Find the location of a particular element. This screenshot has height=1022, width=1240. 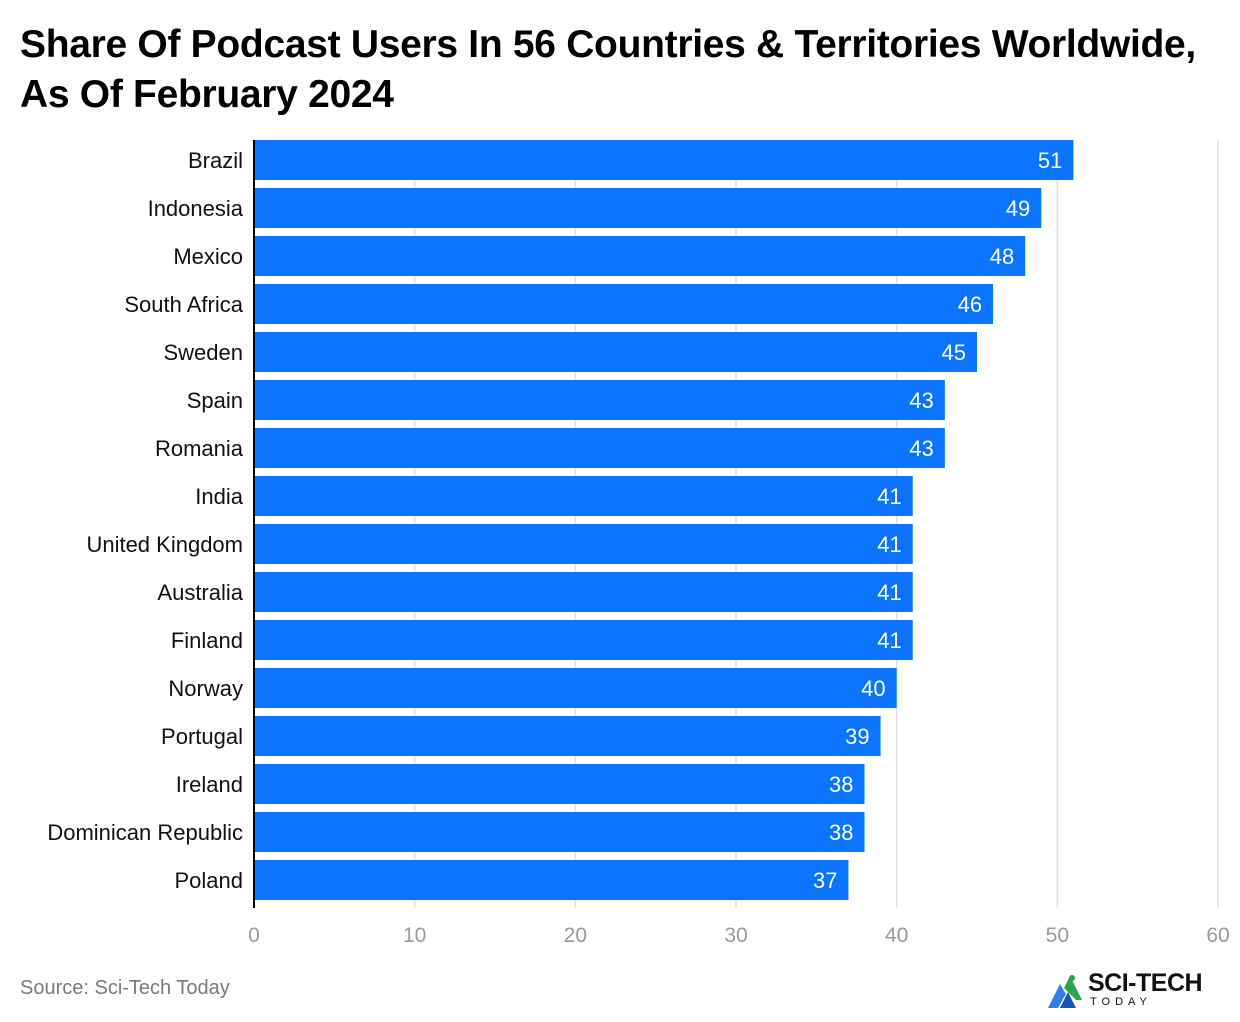

x-tick-label: 60 is located at coordinates (1217, 935).